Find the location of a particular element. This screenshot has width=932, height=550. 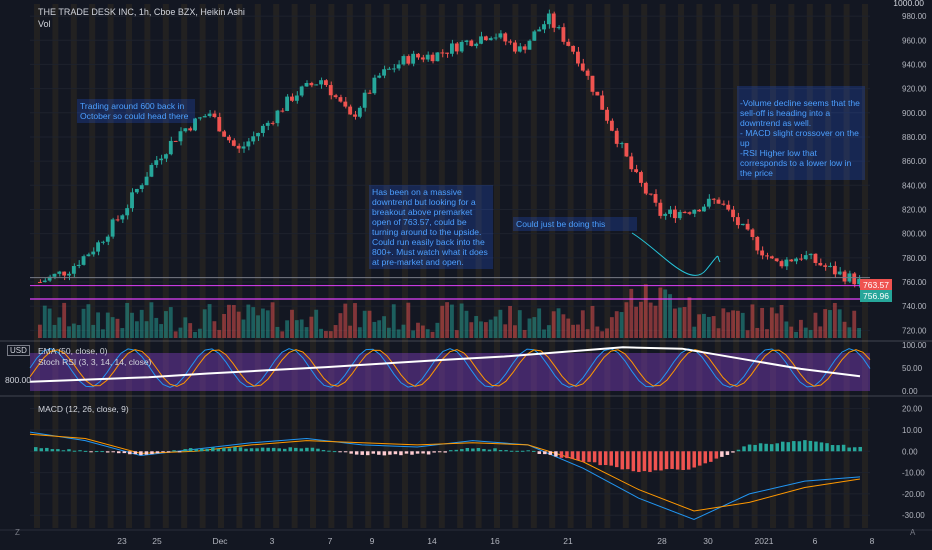

annotation-doing-this: Could just be doing this is located at coordinates (575, 224).